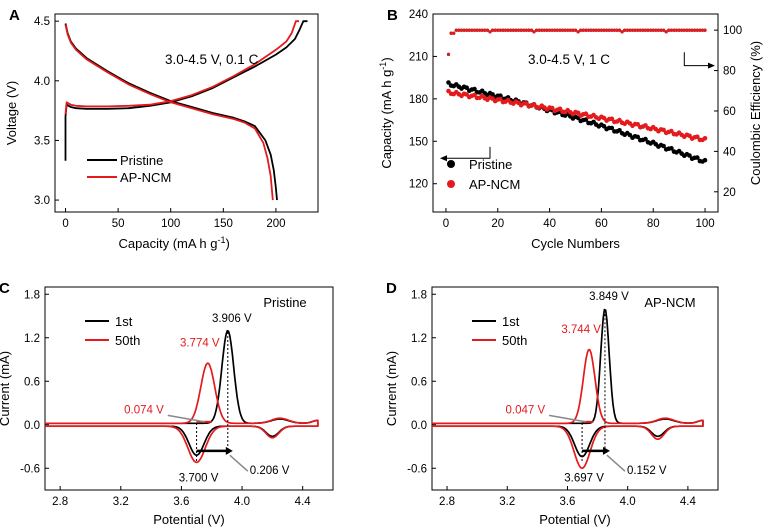  Describe the element at coordinates (575, 519) in the screenshot. I see `x-axis-label: Potential (V)` at that location.